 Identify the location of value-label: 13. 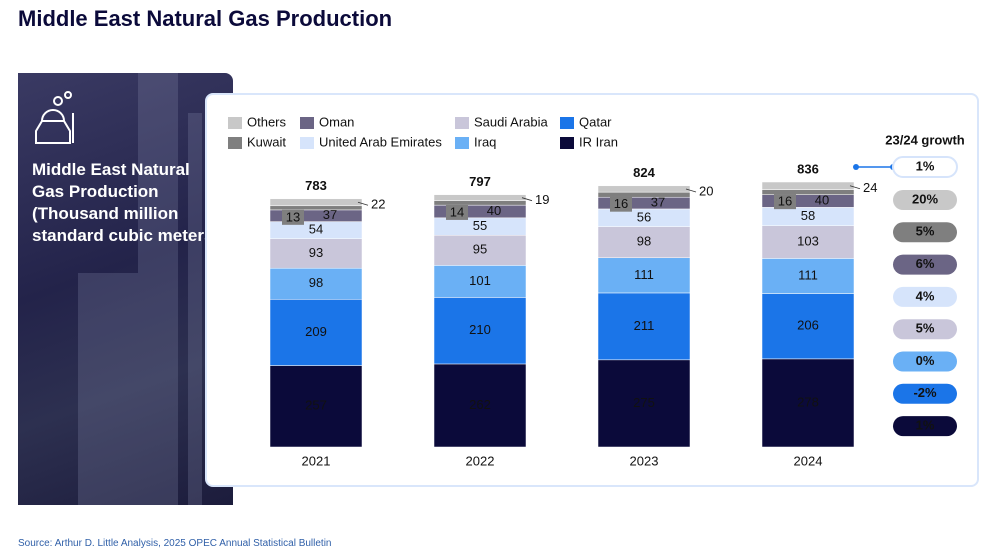
(293, 216).